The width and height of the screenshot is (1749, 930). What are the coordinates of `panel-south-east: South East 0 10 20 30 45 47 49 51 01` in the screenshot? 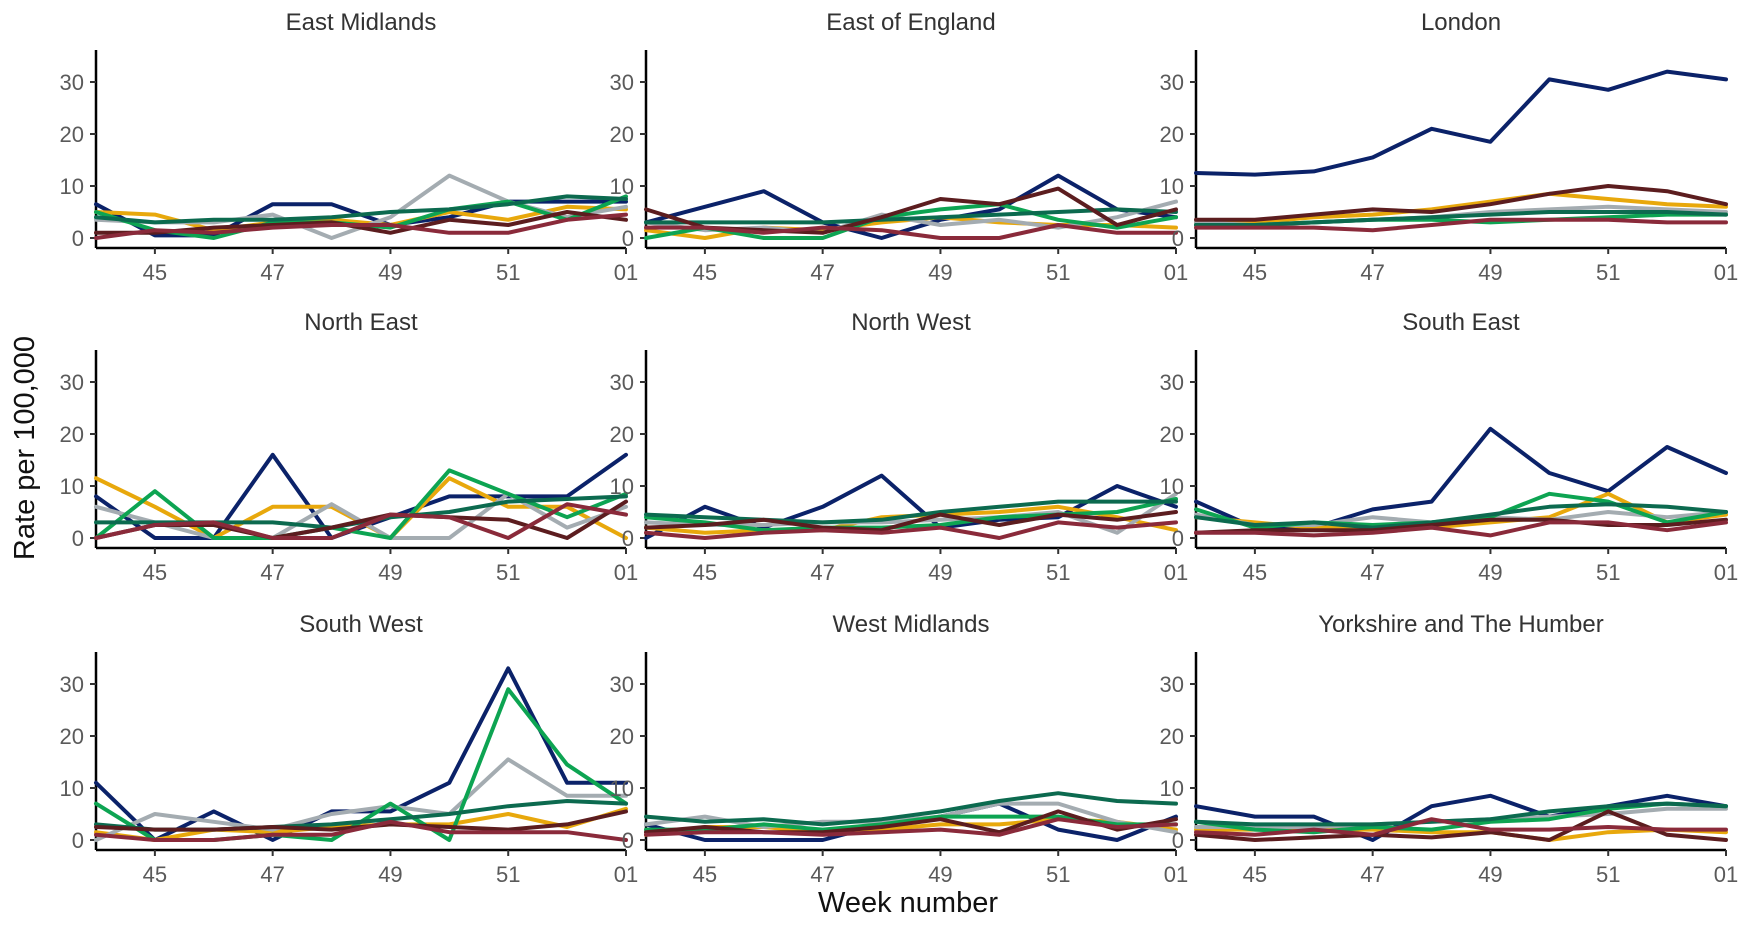 It's located at (1449, 447).